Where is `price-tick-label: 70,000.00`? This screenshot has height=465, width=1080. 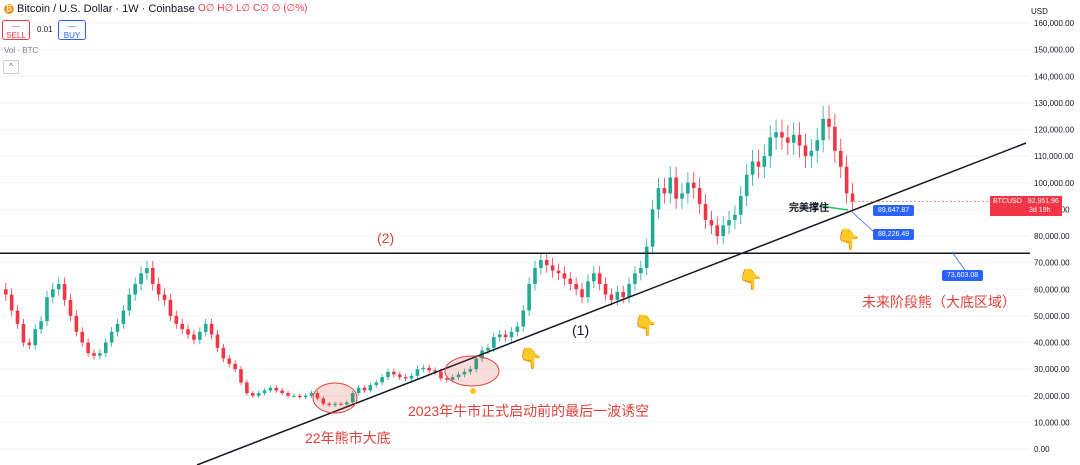 price-tick-label: 70,000.00 is located at coordinates (1052, 263).